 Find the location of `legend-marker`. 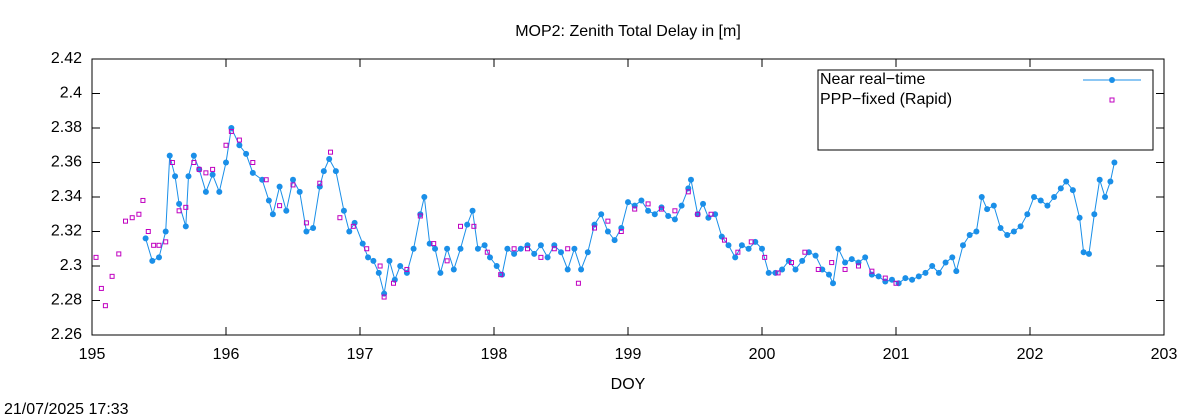

legend-marker is located at coordinates (1112, 80).